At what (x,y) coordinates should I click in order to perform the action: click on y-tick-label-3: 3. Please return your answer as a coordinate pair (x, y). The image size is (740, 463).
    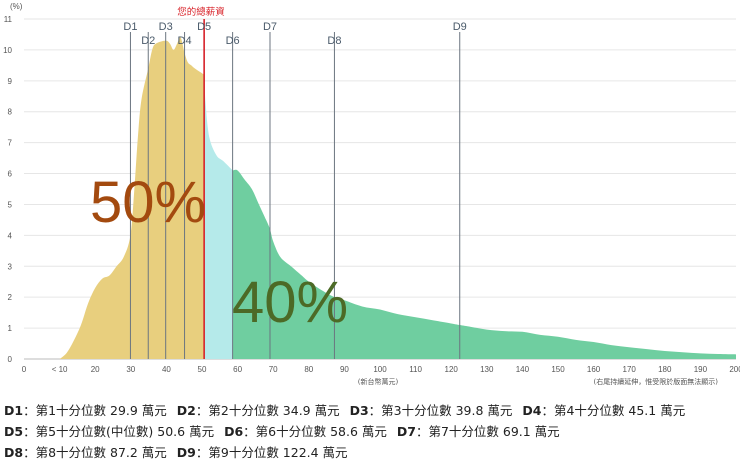
    Looking at the image, I should click on (10, 266).